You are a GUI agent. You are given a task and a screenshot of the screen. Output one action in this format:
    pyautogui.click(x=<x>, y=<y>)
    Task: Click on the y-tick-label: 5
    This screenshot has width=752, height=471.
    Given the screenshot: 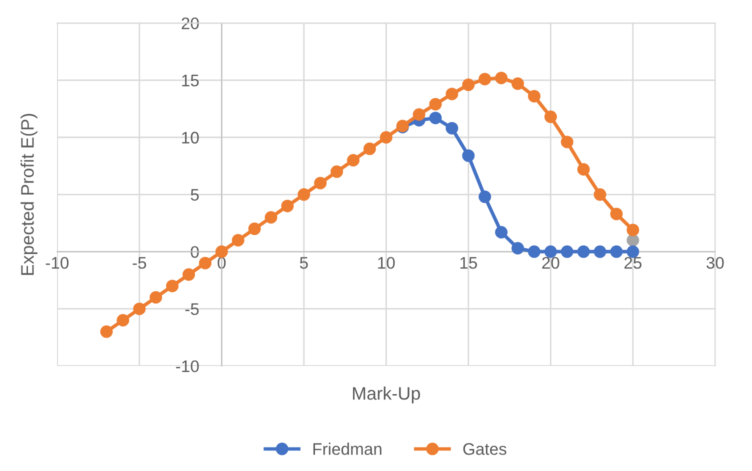 What is the action you would take?
    pyautogui.click(x=194, y=195)
    